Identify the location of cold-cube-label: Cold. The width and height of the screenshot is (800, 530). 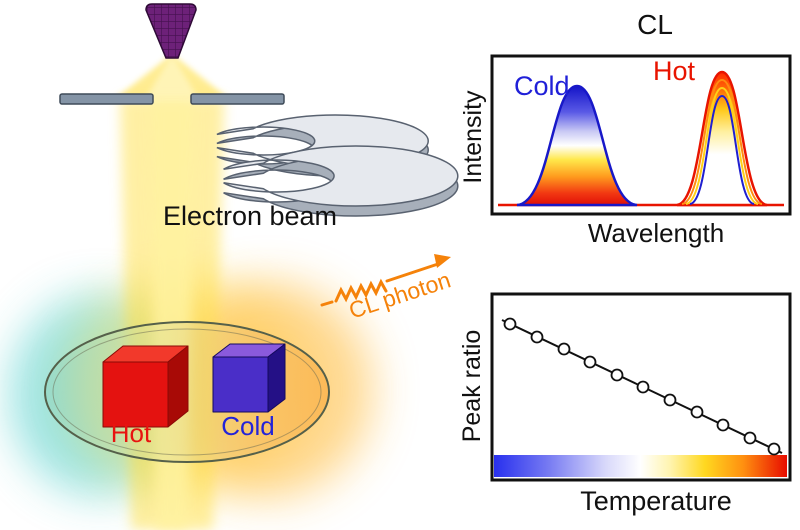
(248, 426).